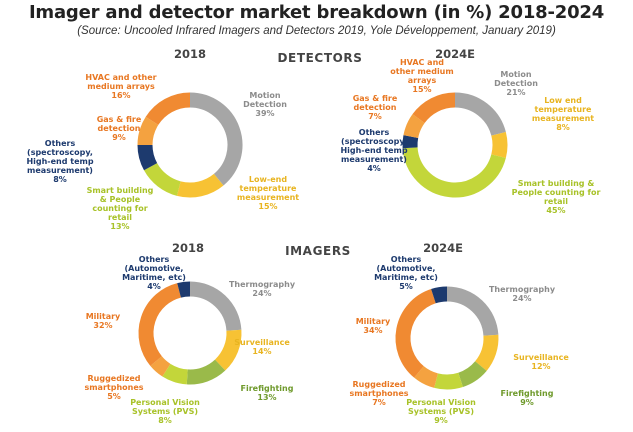 The image size is (633, 432). Describe the element at coordinates (555, 210) in the screenshot. I see `slice-label-line: 45%` at that location.